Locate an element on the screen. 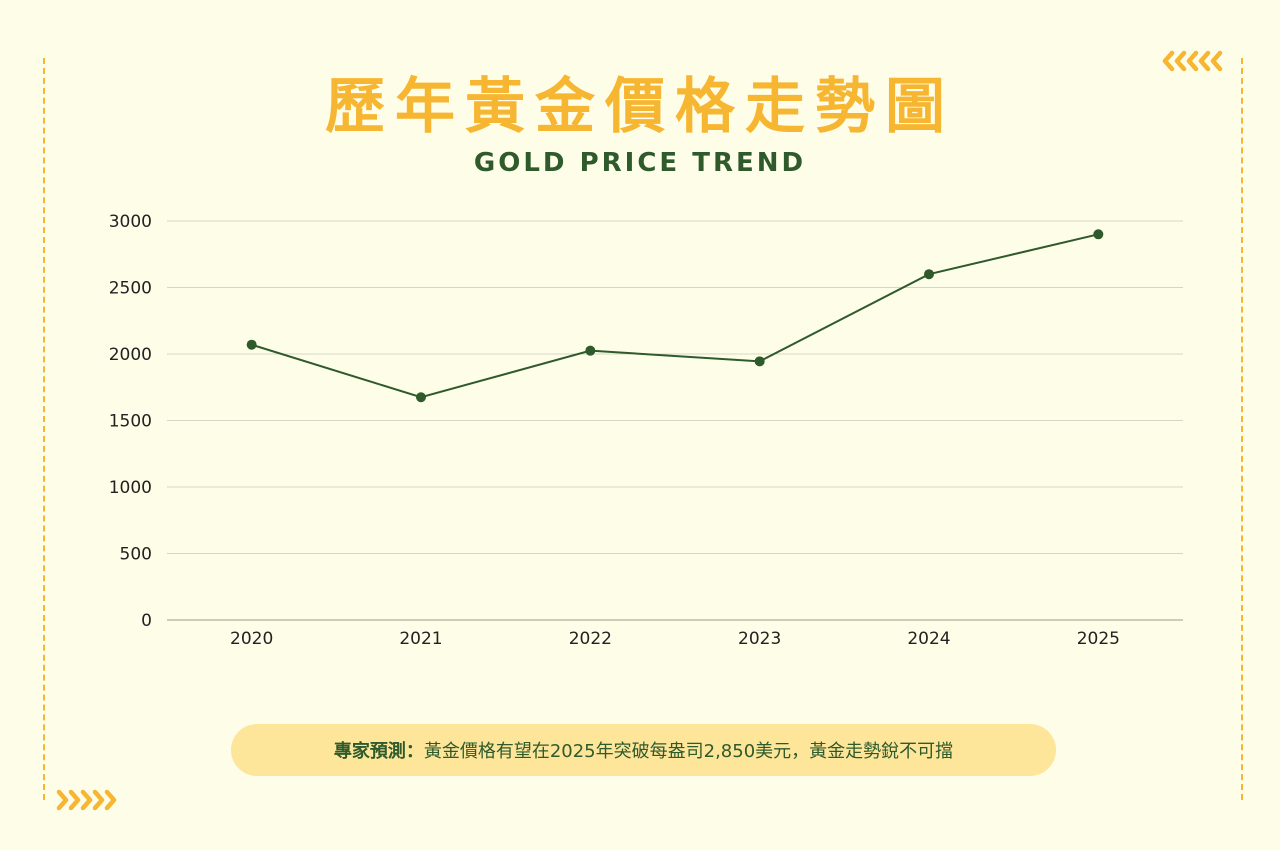 The height and width of the screenshot is (850, 1280). chevrons-right-icon is located at coordinates (86, 800).